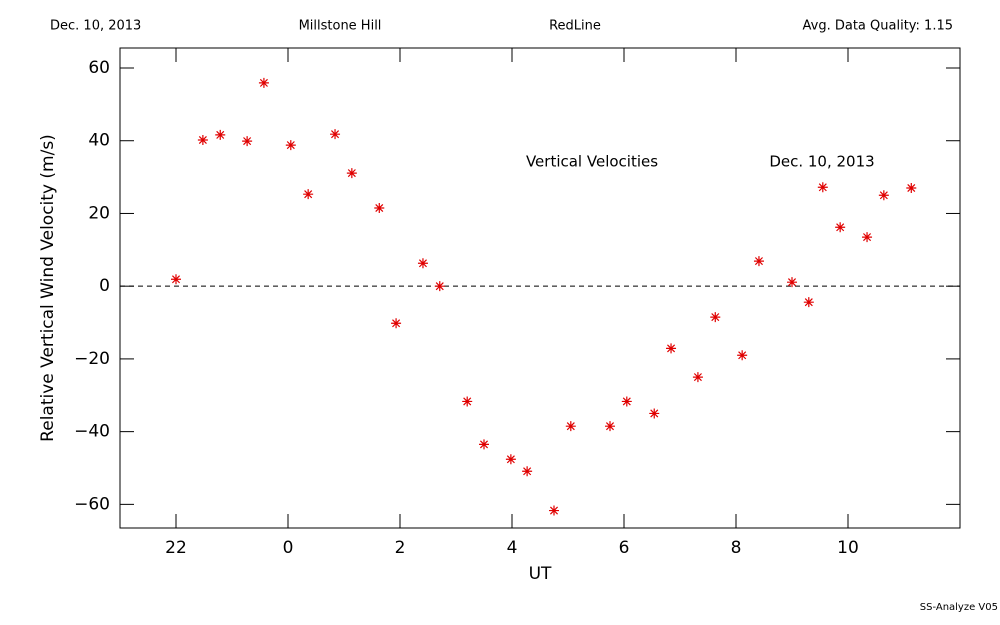 The image size is (1000, 625). I want to click on footer: SS-Analyze V05, so click(959, 607).